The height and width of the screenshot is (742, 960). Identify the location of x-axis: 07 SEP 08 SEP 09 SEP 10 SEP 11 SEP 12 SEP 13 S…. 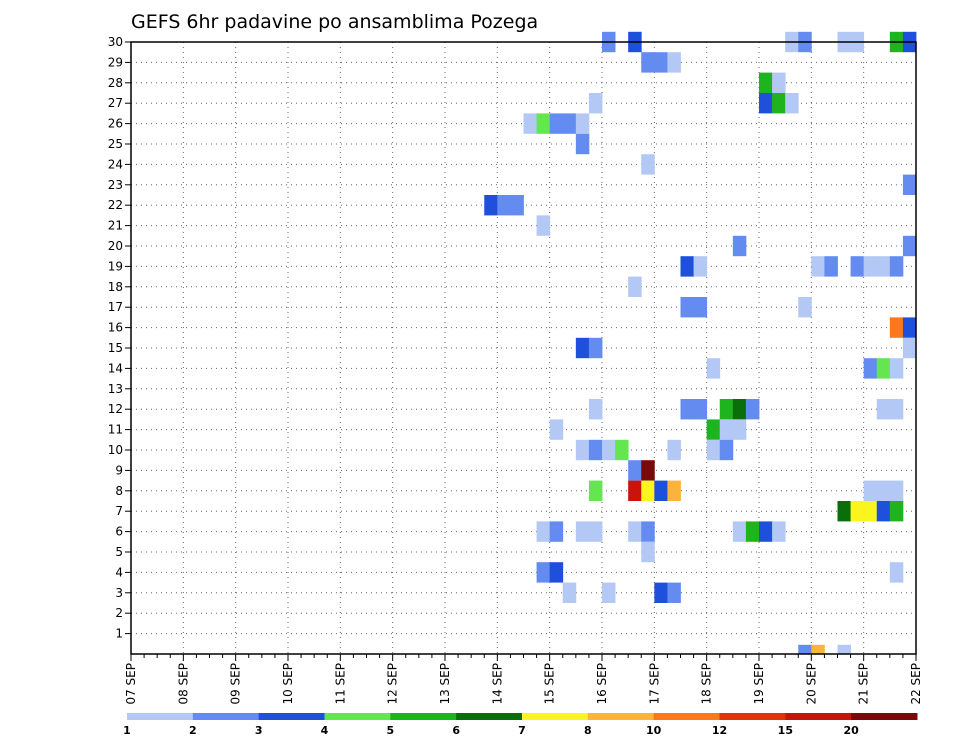
(523, 679).